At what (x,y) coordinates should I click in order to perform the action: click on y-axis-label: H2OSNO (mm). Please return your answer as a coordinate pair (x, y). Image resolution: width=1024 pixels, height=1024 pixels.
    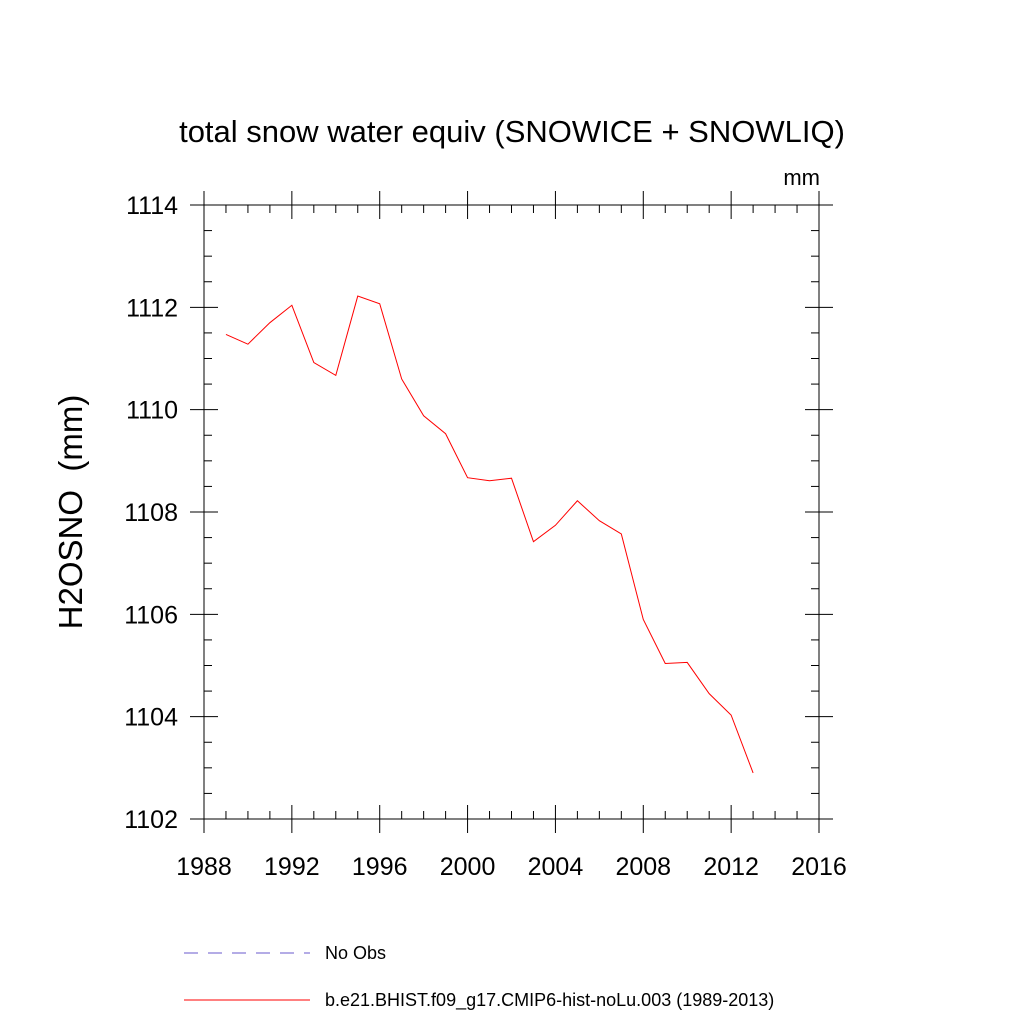
    Looking at the image, I should click on (70, 512).